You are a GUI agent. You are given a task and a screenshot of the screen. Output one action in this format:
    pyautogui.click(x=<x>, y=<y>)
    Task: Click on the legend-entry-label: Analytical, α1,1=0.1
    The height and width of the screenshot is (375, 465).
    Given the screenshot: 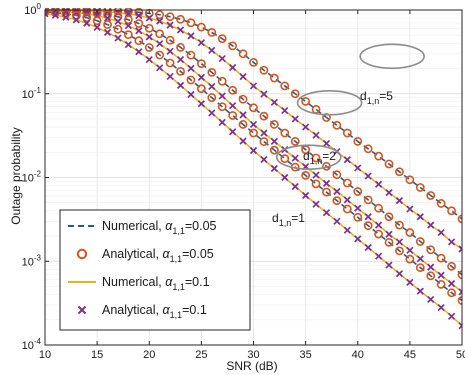 What is the action you would take?
    pyautogui.click(x=154, y=311)
    